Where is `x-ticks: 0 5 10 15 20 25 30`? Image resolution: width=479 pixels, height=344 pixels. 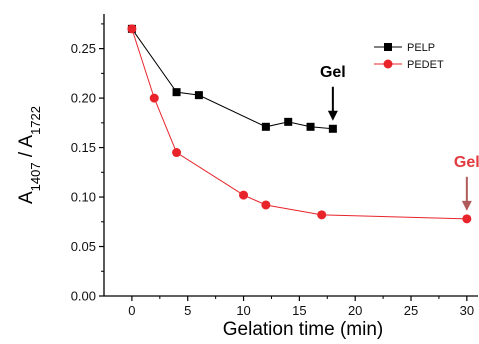 x-ticks: 0 5 10 15 20 25 30 is located at coordinates (301, 307).